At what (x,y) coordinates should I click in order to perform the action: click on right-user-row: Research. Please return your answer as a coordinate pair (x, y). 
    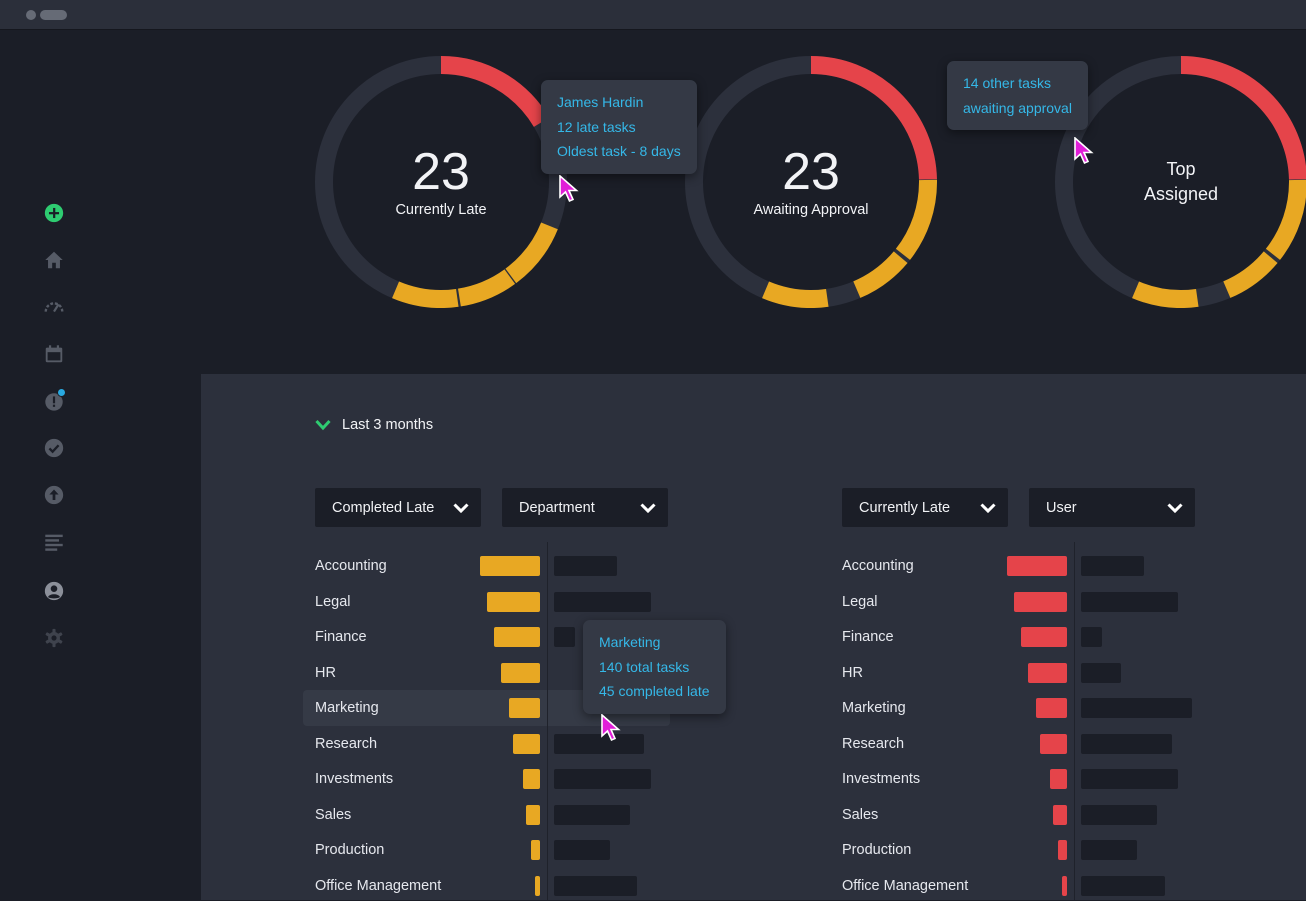
    Looking at the image, I should click on (1020, 744).